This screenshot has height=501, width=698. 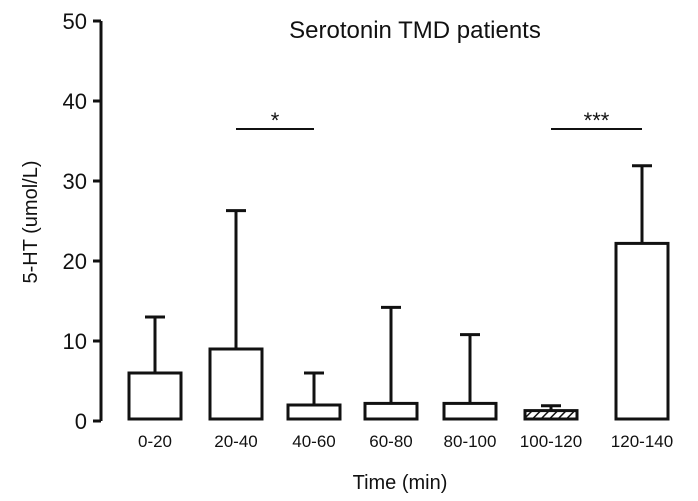 What do you see at coordinates (235, 441) in the screenshot?
I see `x-tick-label: 20-40` at bounding box center [235, 441].